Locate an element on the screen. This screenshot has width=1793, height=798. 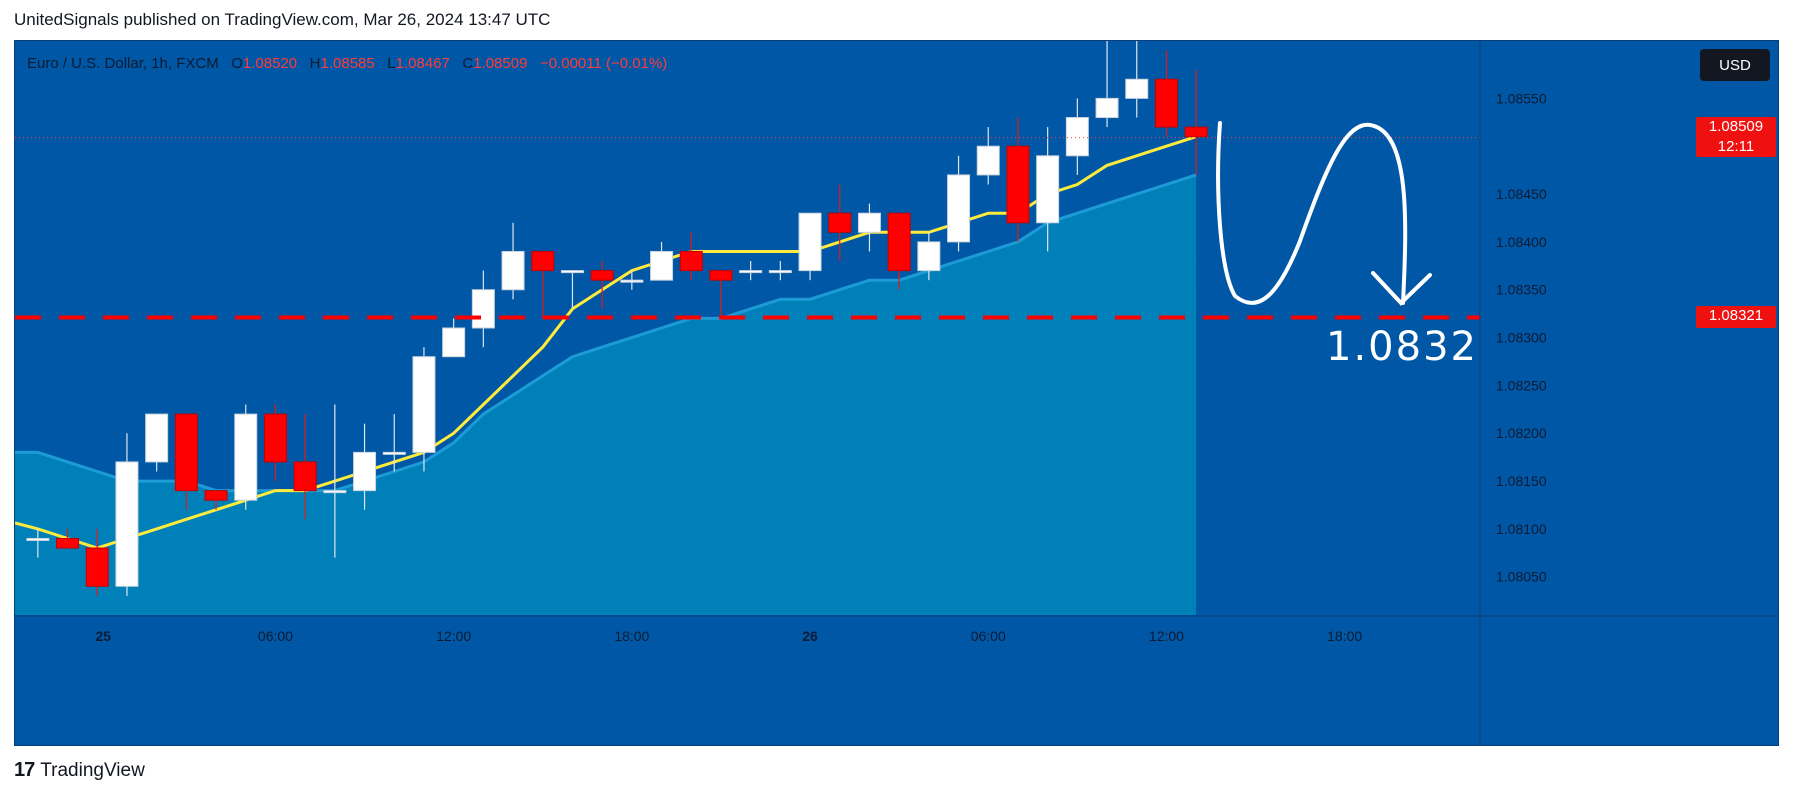
target-price-tag: 1.08321 is located at coordinates (1736, 317).